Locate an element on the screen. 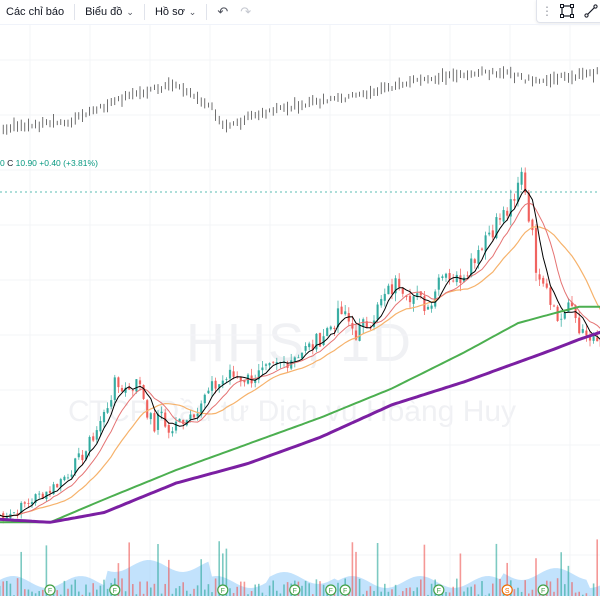  select-rectangle-icon is located at coordinates (567, 11).